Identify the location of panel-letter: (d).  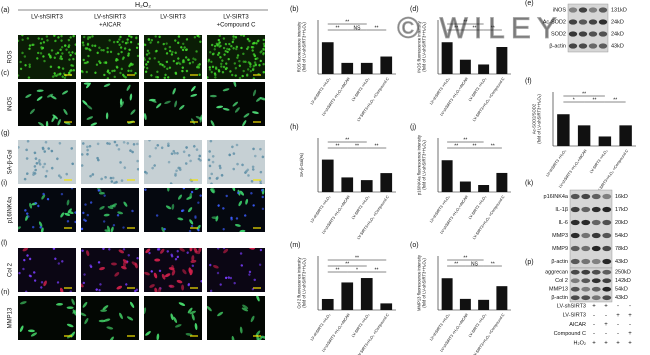
(414, 9).